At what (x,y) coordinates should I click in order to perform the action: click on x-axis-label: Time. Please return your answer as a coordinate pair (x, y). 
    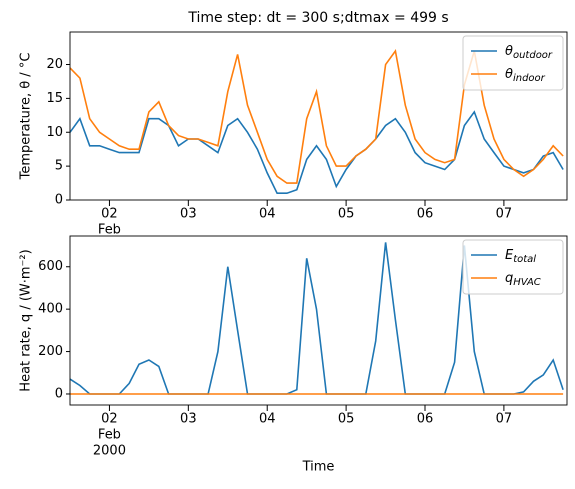
    Looking at the image, I should click on (318, 467).